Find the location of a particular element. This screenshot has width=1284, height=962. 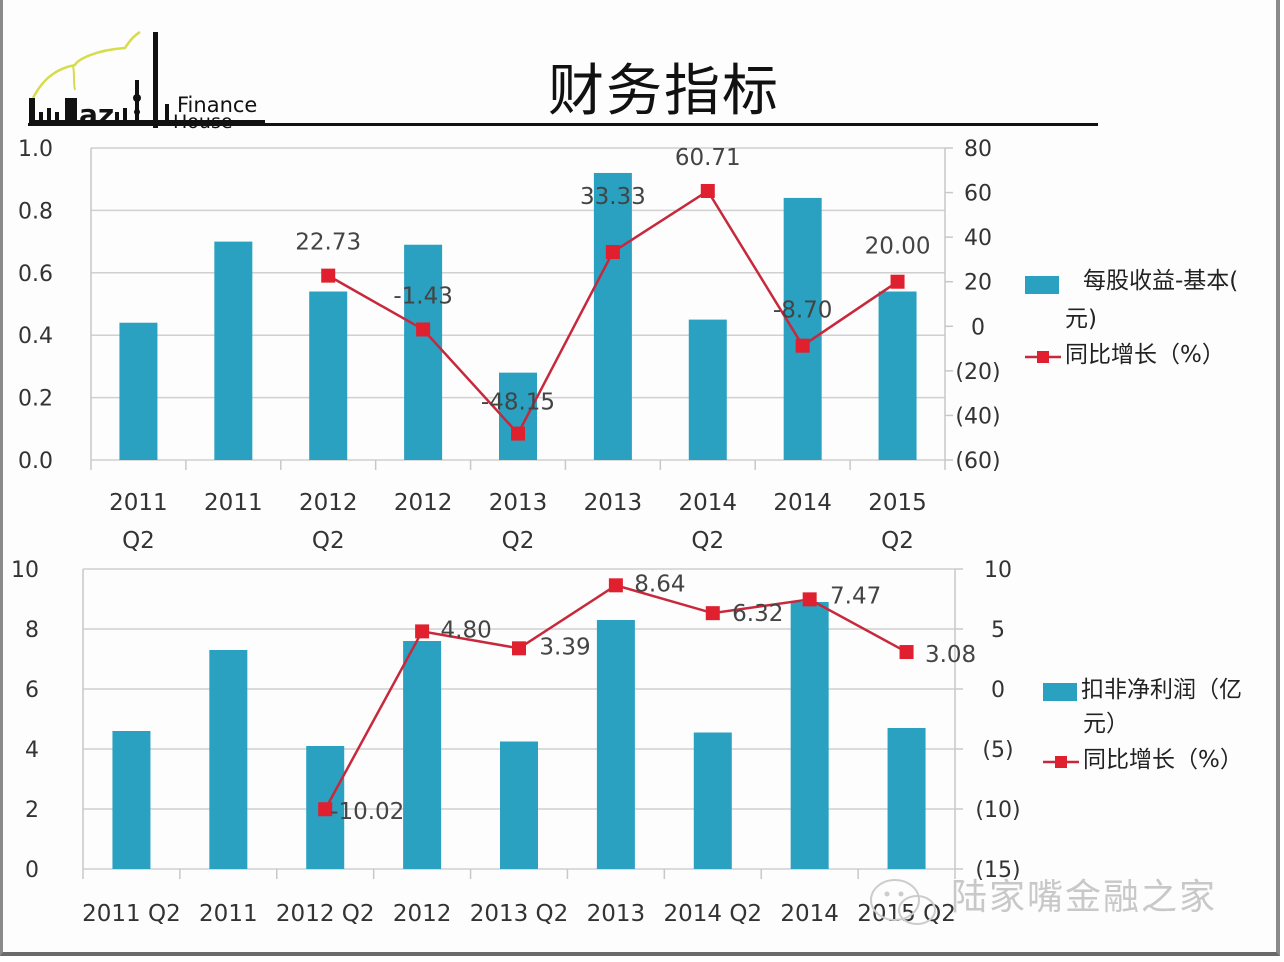

left-axis-tick: 10 is located at coordinates (25, 570).